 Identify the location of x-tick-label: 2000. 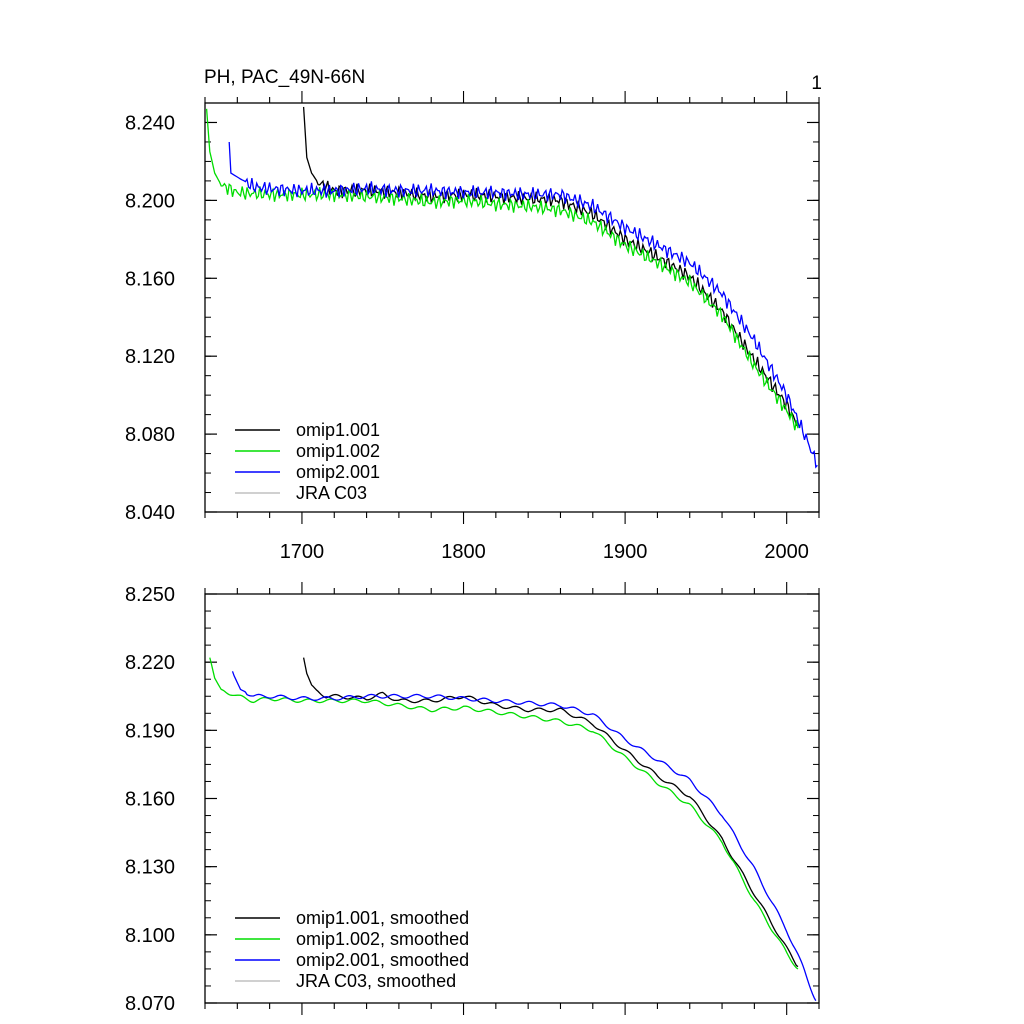
(786, 552).